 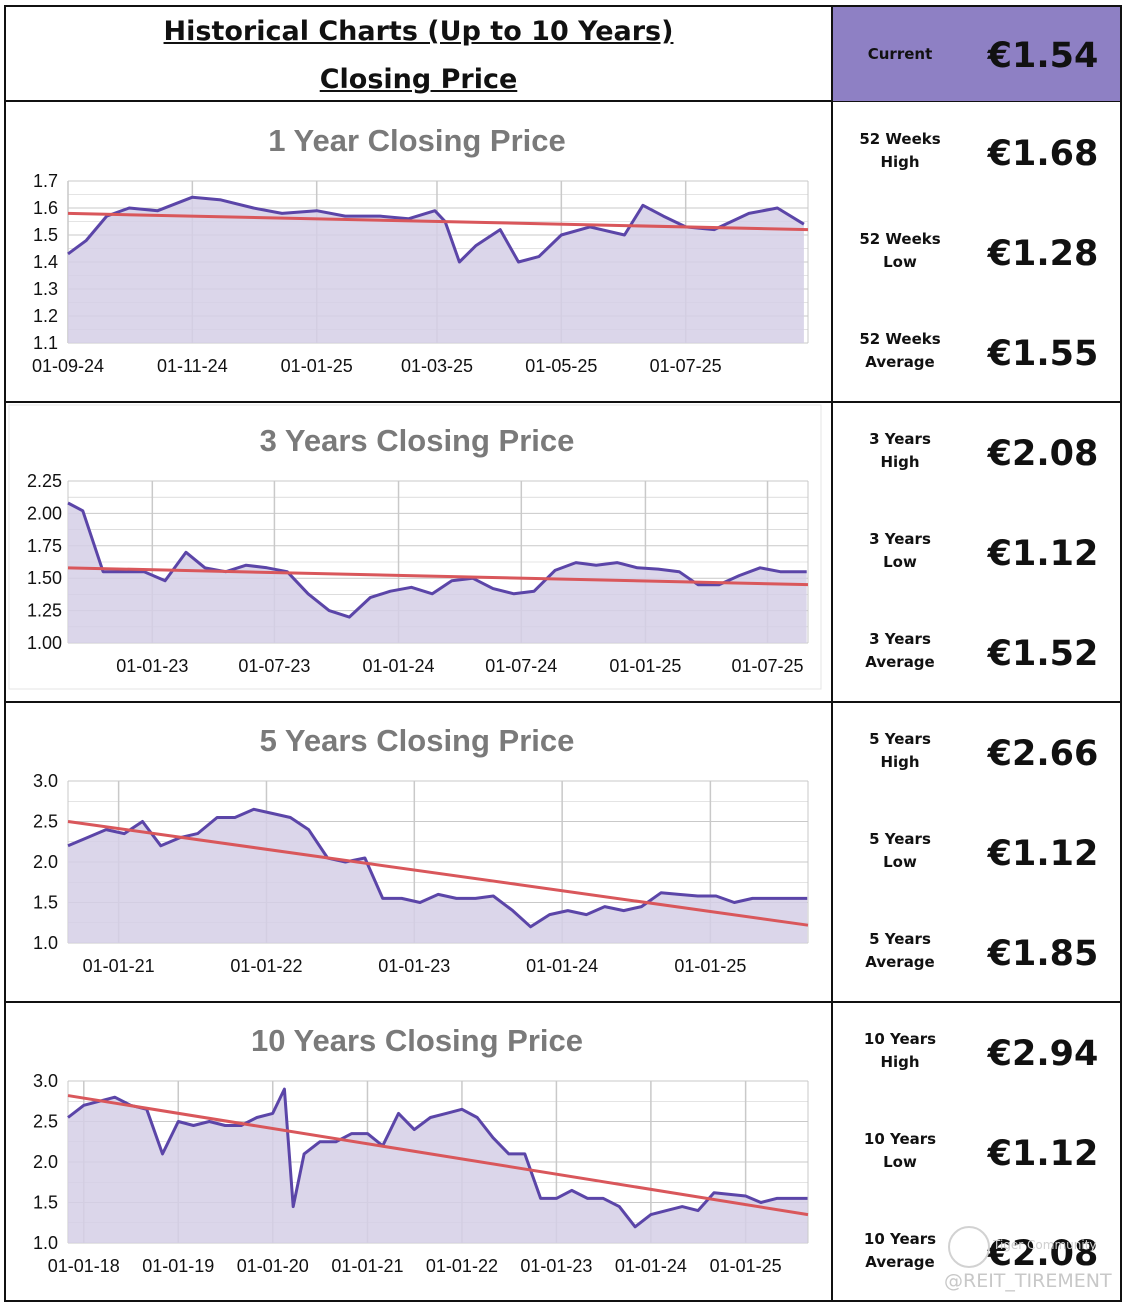 I want to click on x-tick-label: 01-01-24, so click(x=399, y=666).